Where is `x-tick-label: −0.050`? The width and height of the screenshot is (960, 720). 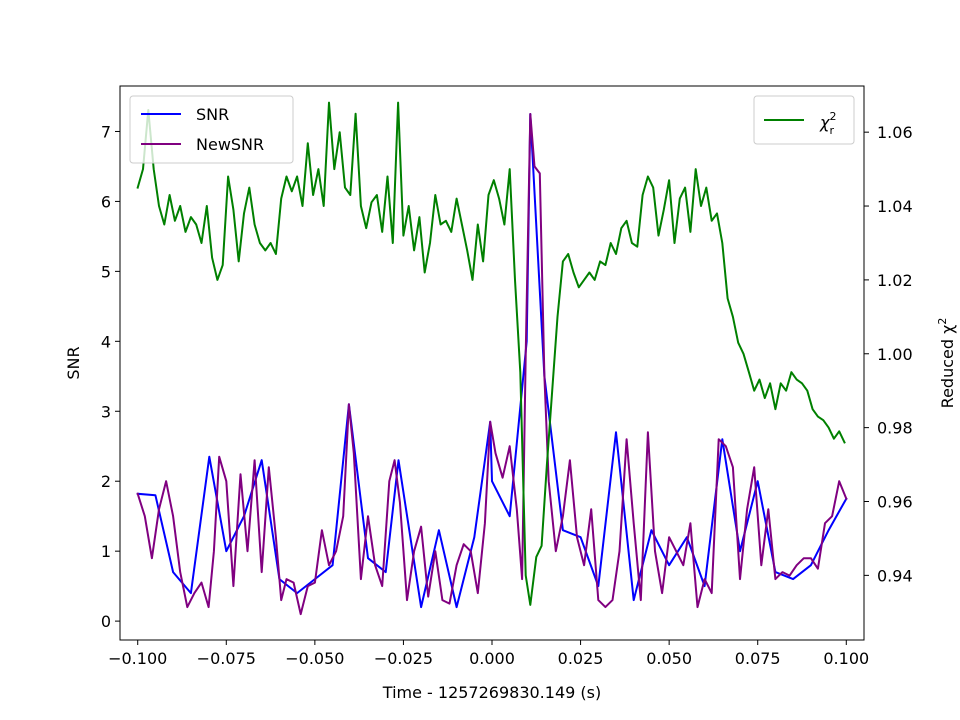 x-tick-label: −0.050 is located at coordinates (314, 658).